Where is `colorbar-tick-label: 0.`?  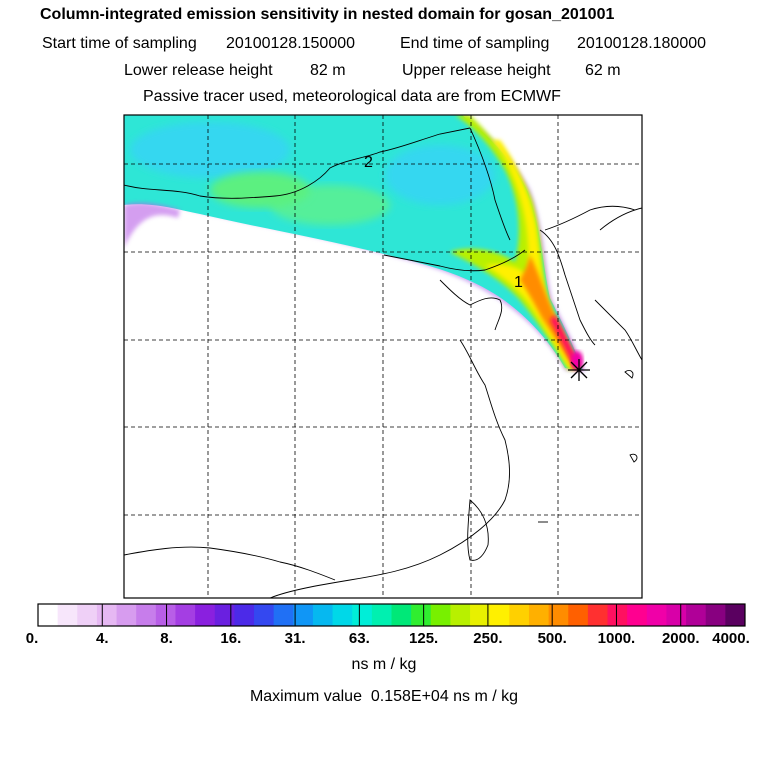 colorbar-tick-label: 0. is located at coordinates (32, 638).